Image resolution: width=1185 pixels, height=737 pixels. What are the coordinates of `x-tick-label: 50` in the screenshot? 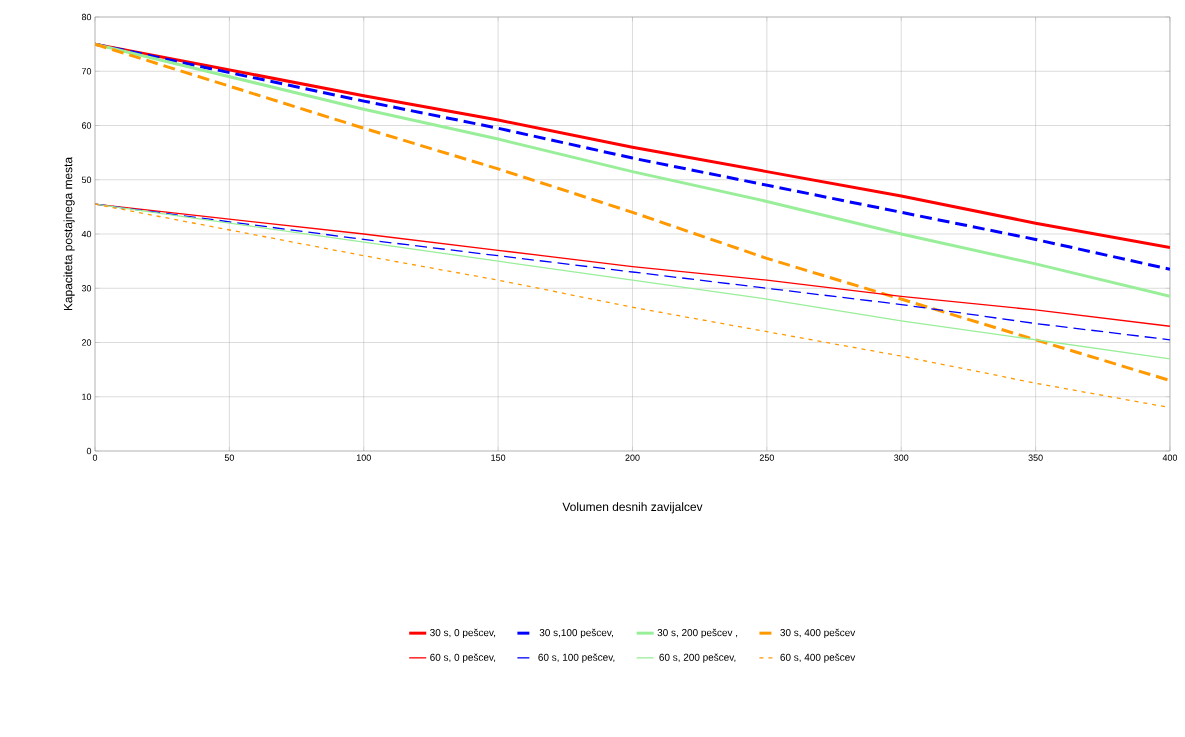 It's located at (229, 457).